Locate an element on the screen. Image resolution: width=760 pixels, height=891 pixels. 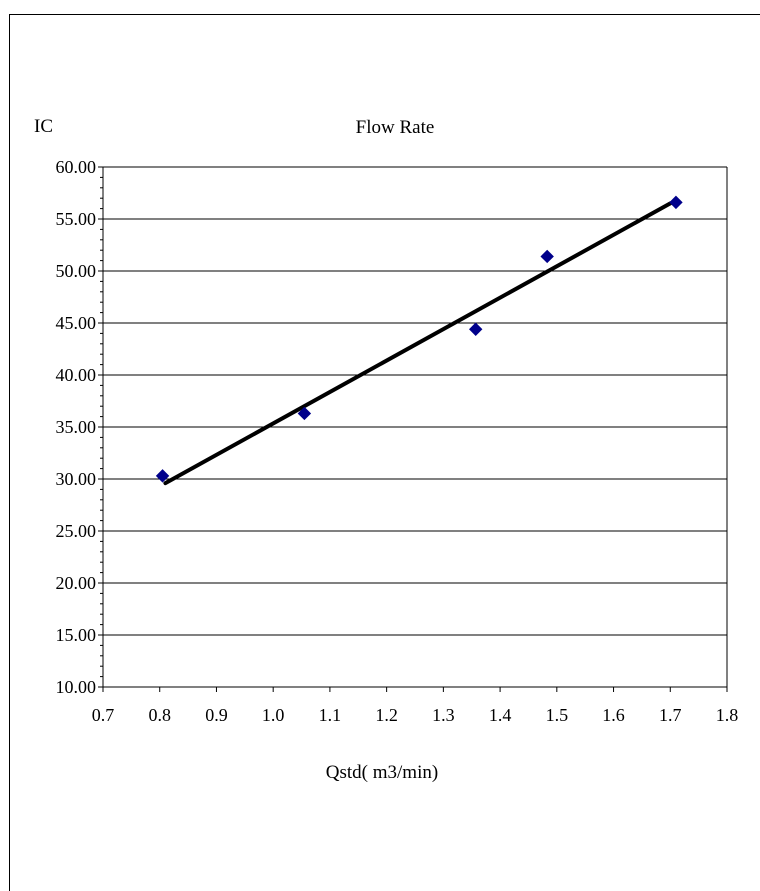
x-tick-label: 1.3 is located at coordinates (443, 715).